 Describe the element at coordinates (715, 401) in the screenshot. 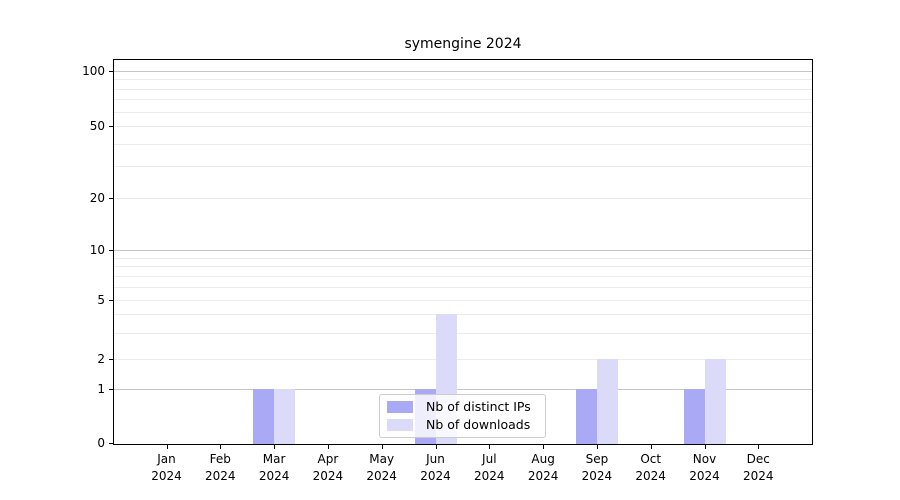

I see `bar-downloads-nov` at that location.